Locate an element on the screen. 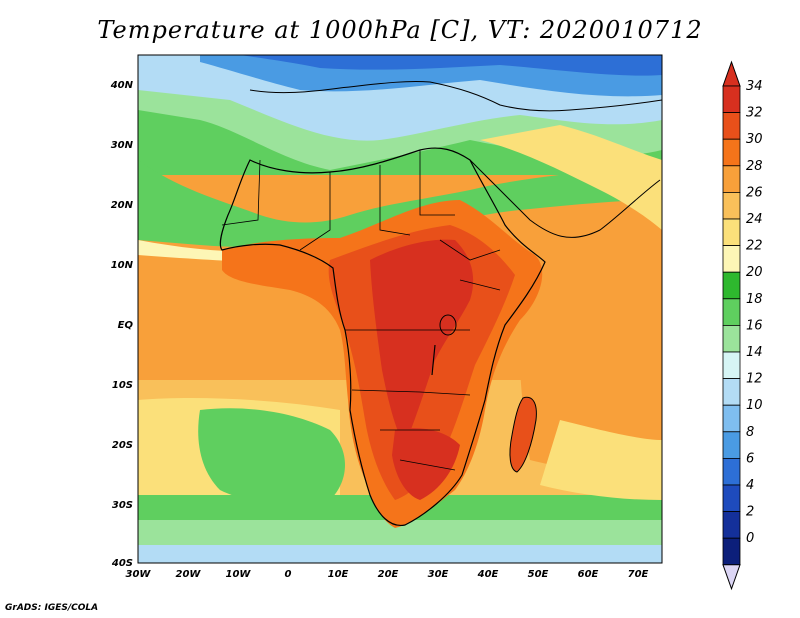 The image size is (800, 618). lon-tick: 60E is located at coordinates (588, 574).